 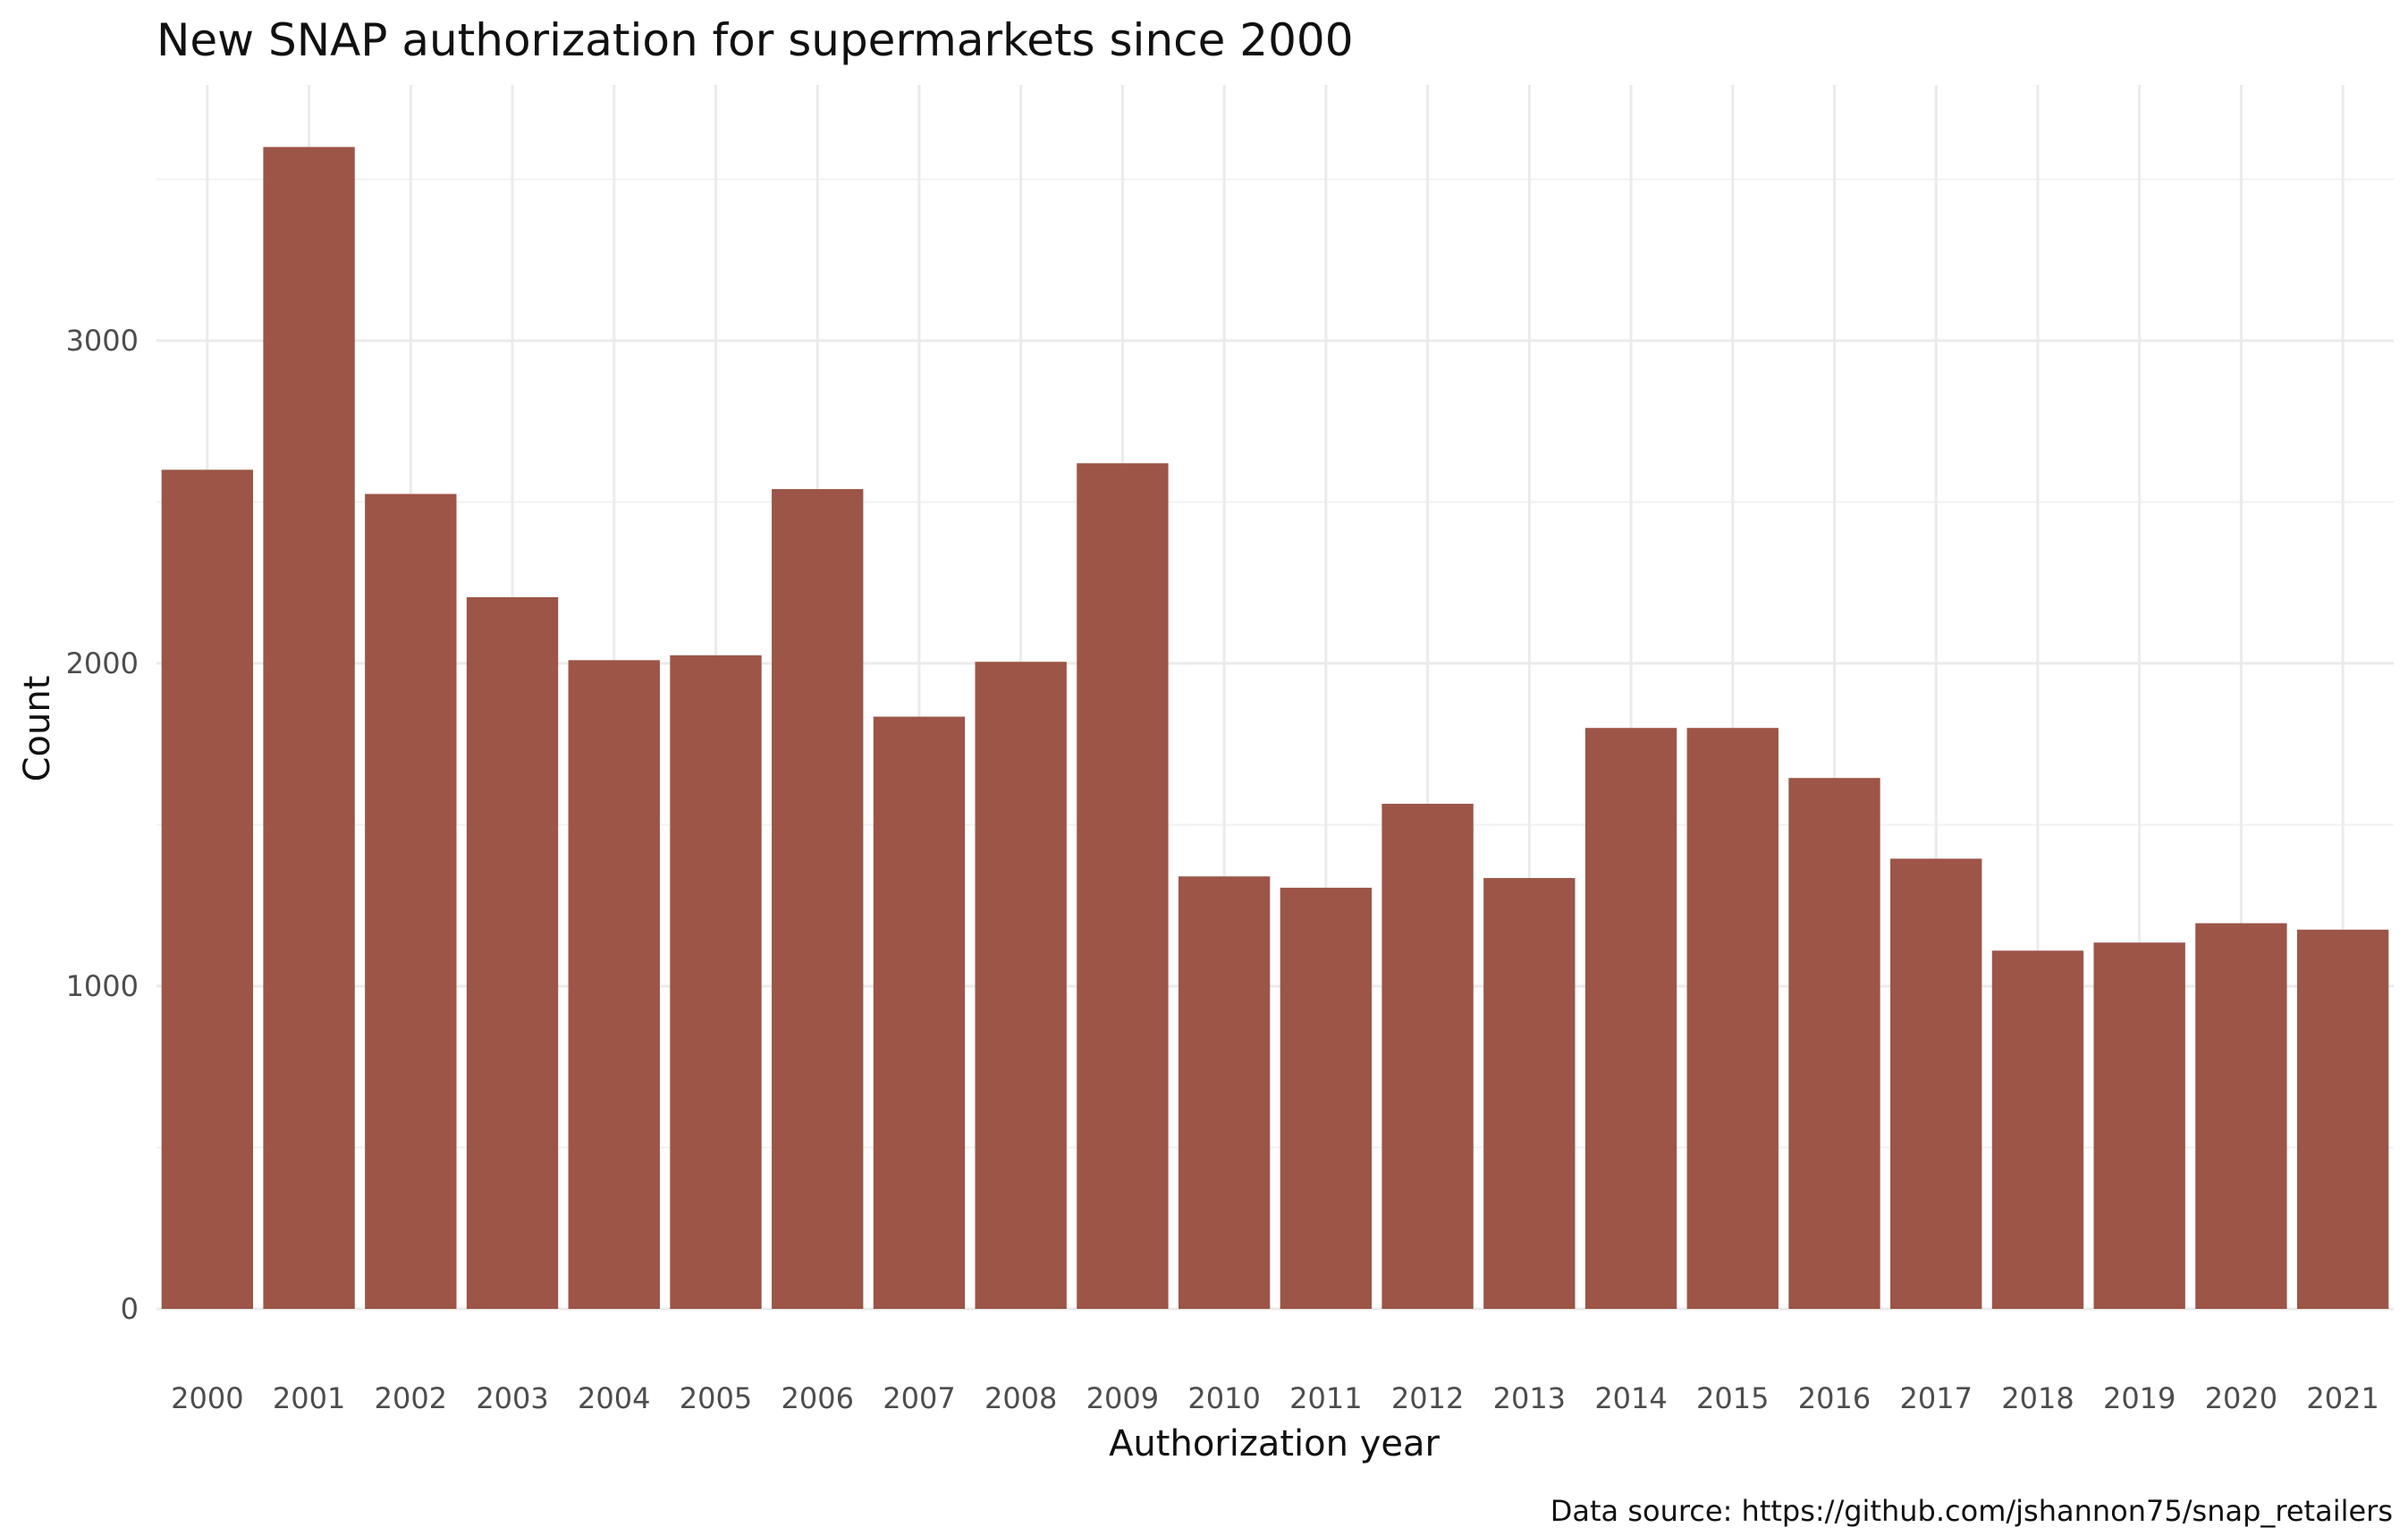 I want to click on bar-2005, so click(x=716, y=981).